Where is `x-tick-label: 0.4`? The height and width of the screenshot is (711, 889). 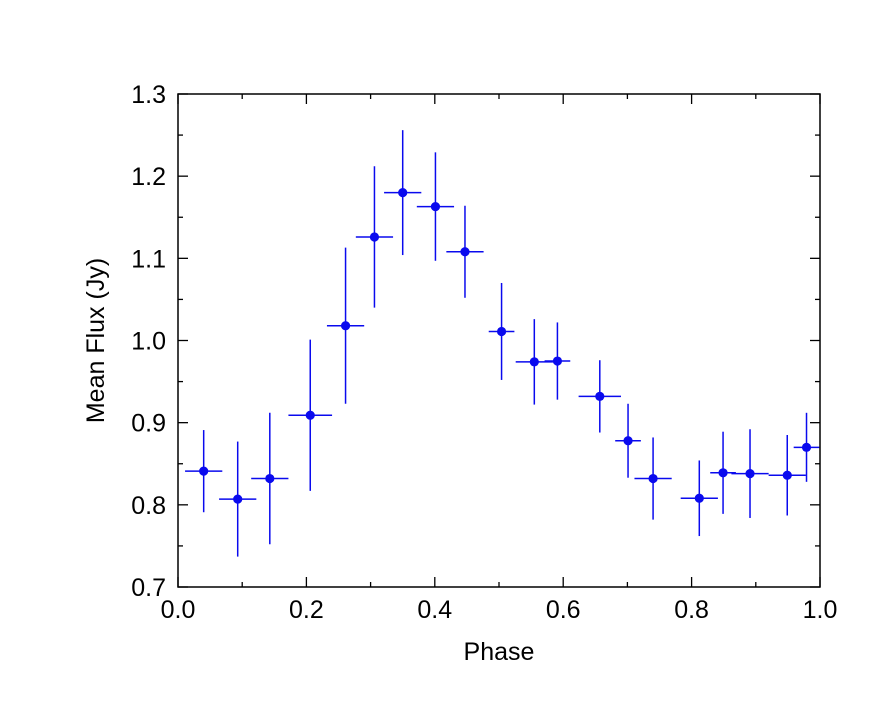 x-tick-label: 0.4 is located at coordinates (434, 610).